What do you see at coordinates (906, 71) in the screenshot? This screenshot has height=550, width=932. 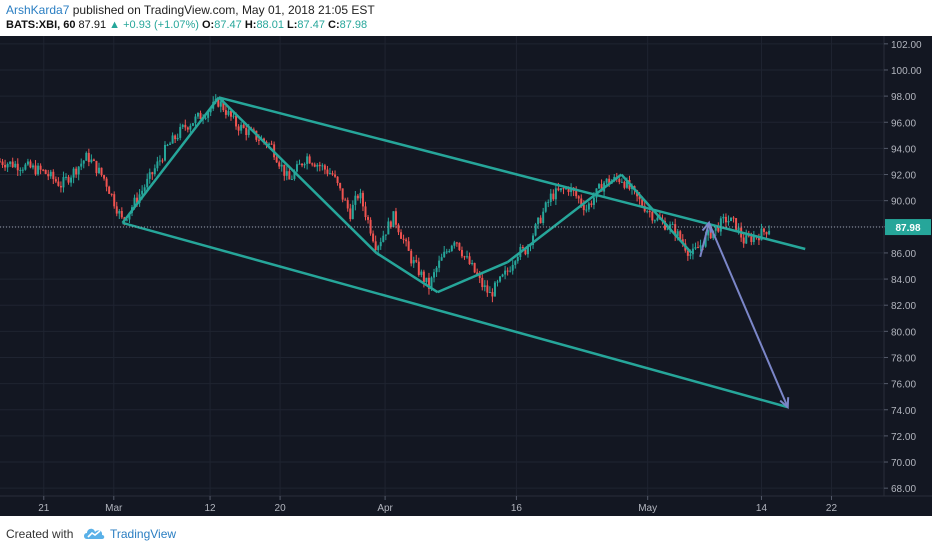 I see `y-tick-label: 100.00` at bounding box center [906, 71].